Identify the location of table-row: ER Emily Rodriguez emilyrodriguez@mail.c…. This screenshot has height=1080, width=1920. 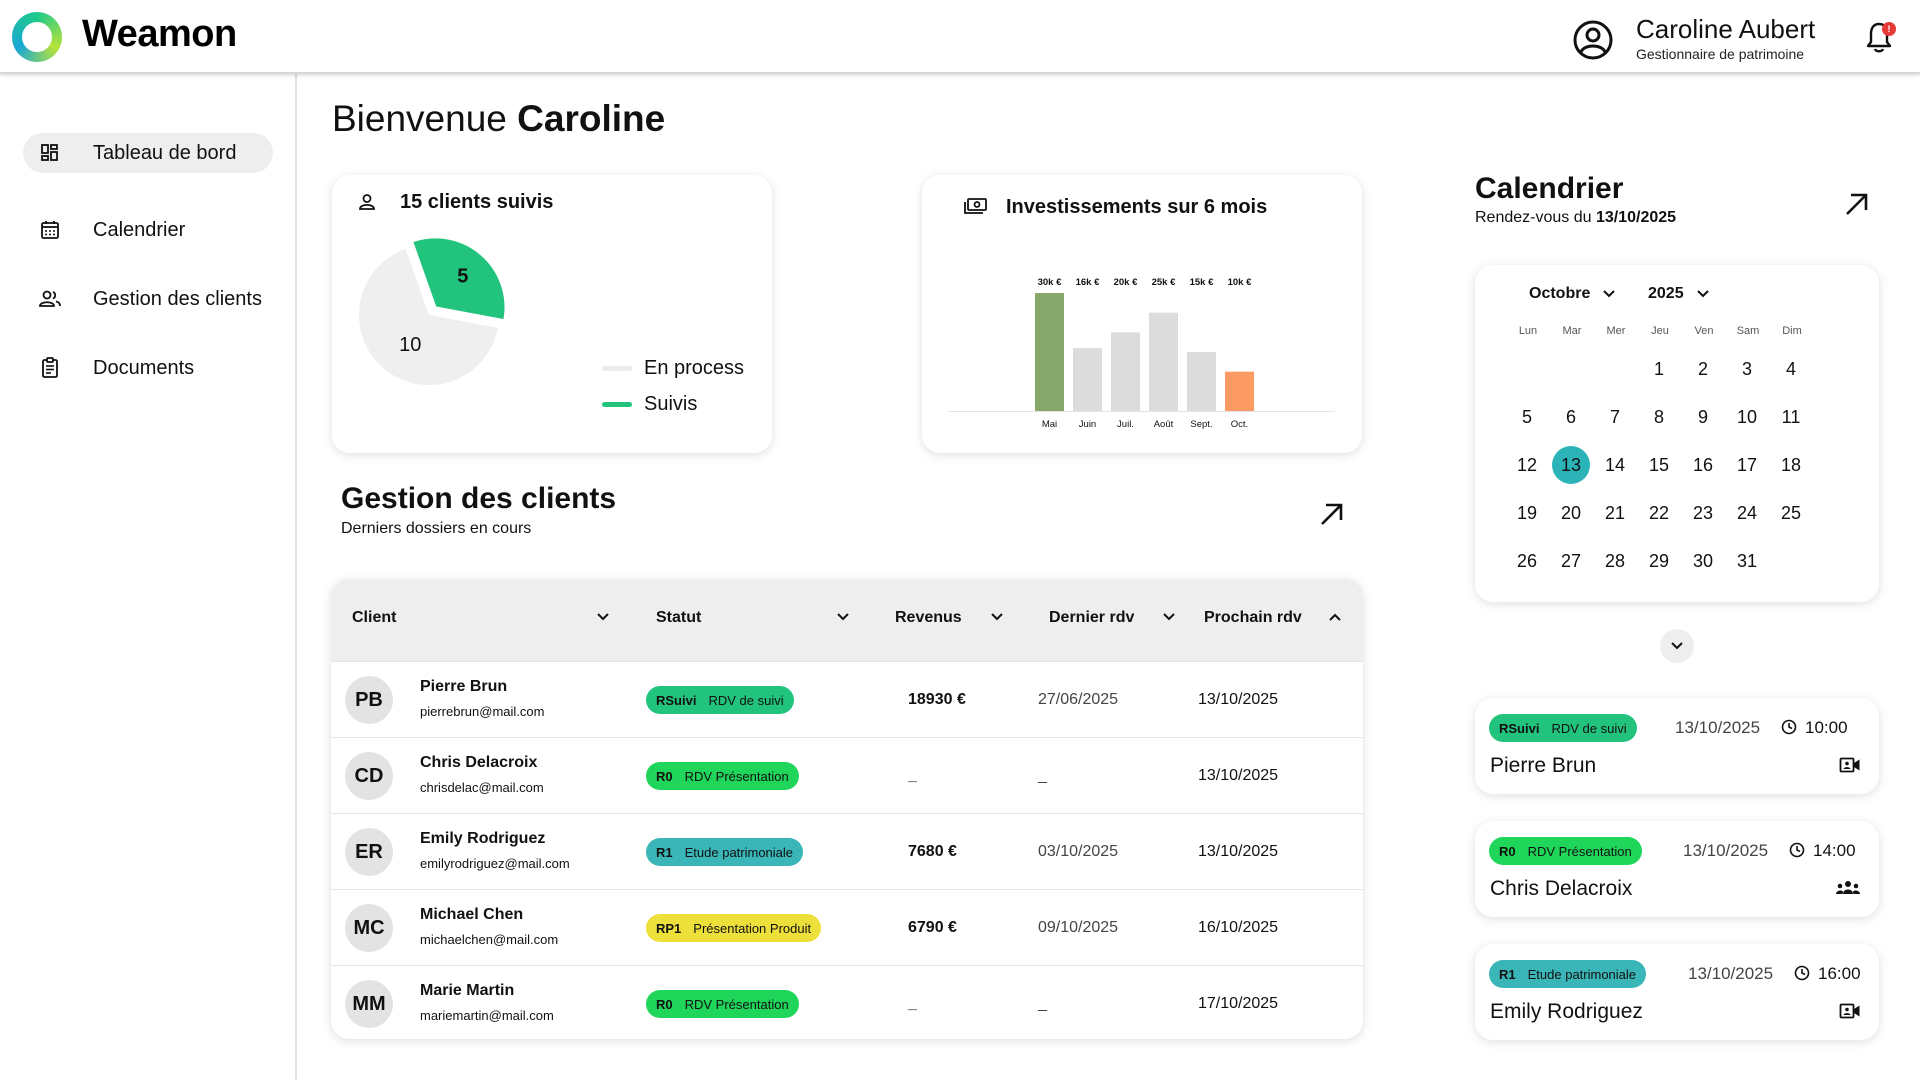
(847, 851).